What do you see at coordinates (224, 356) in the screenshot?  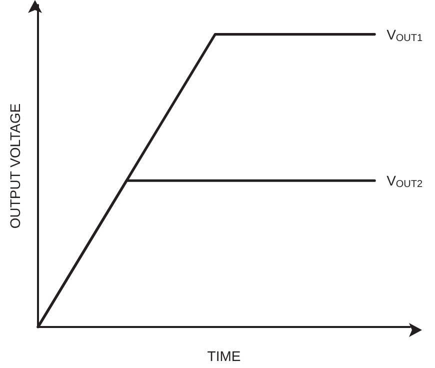 I see `x-axis-title: TIME` at bounding box center [224, 356].